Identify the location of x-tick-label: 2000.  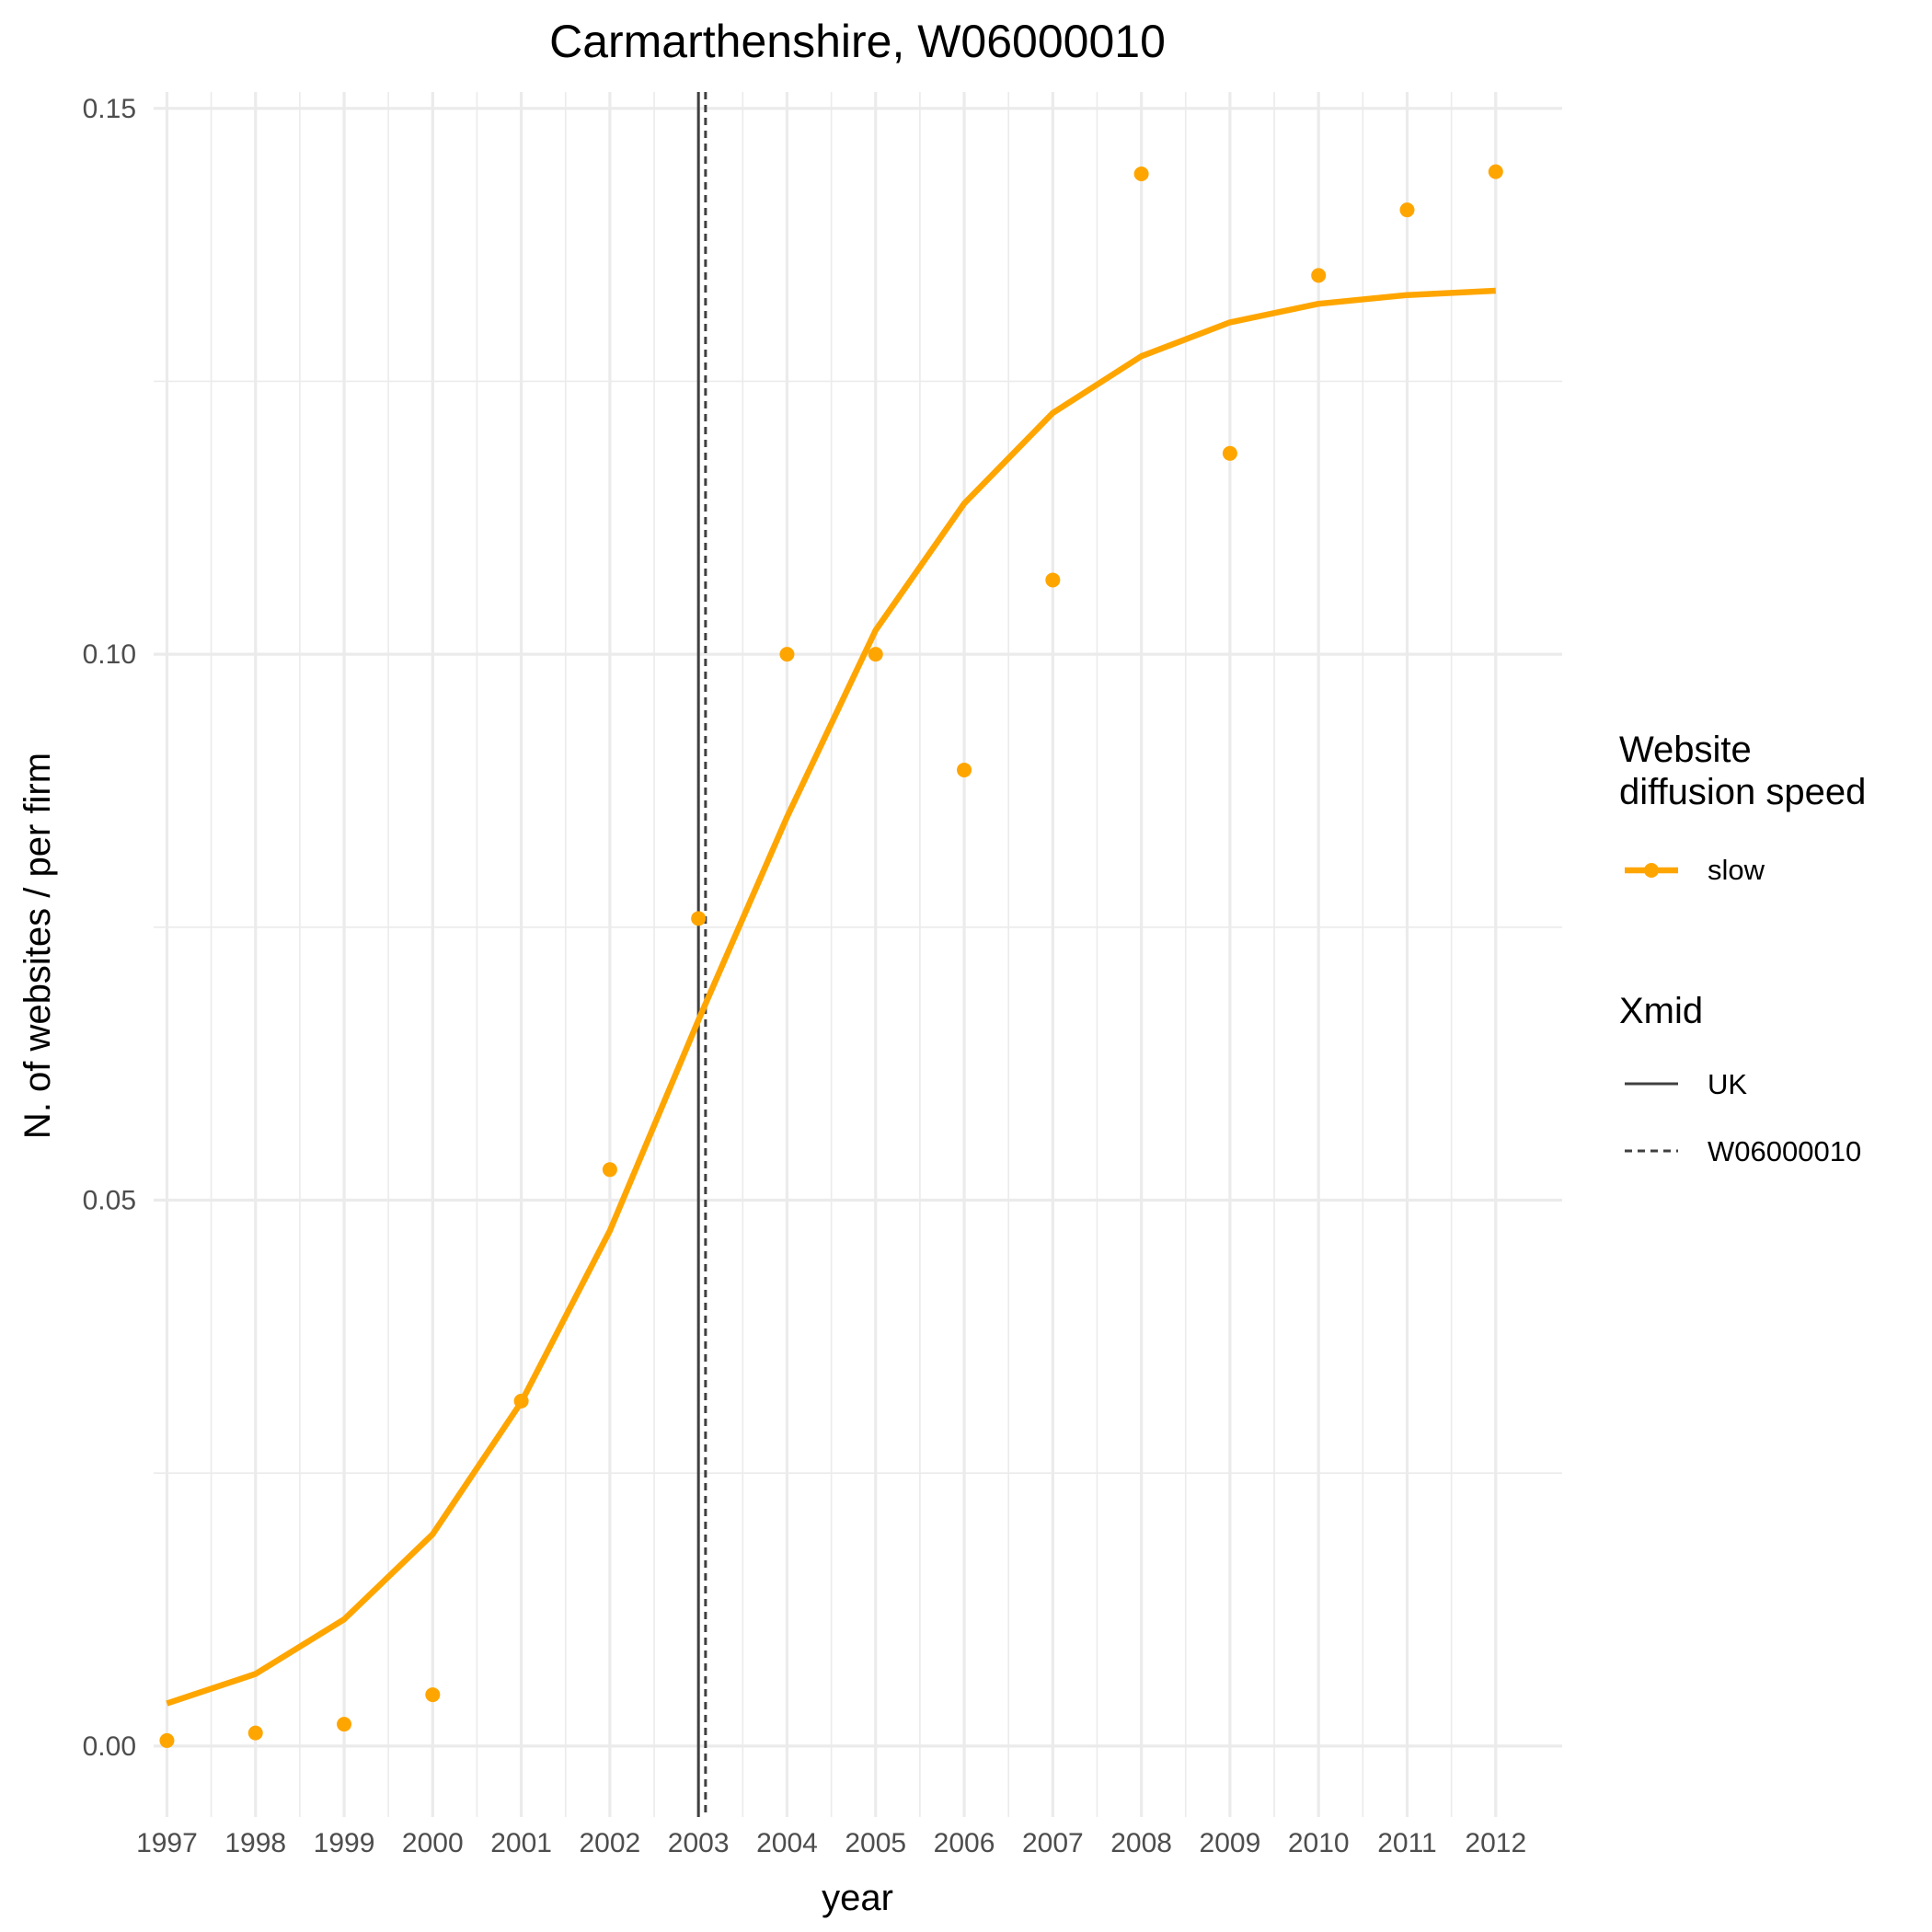
(433, 1843).